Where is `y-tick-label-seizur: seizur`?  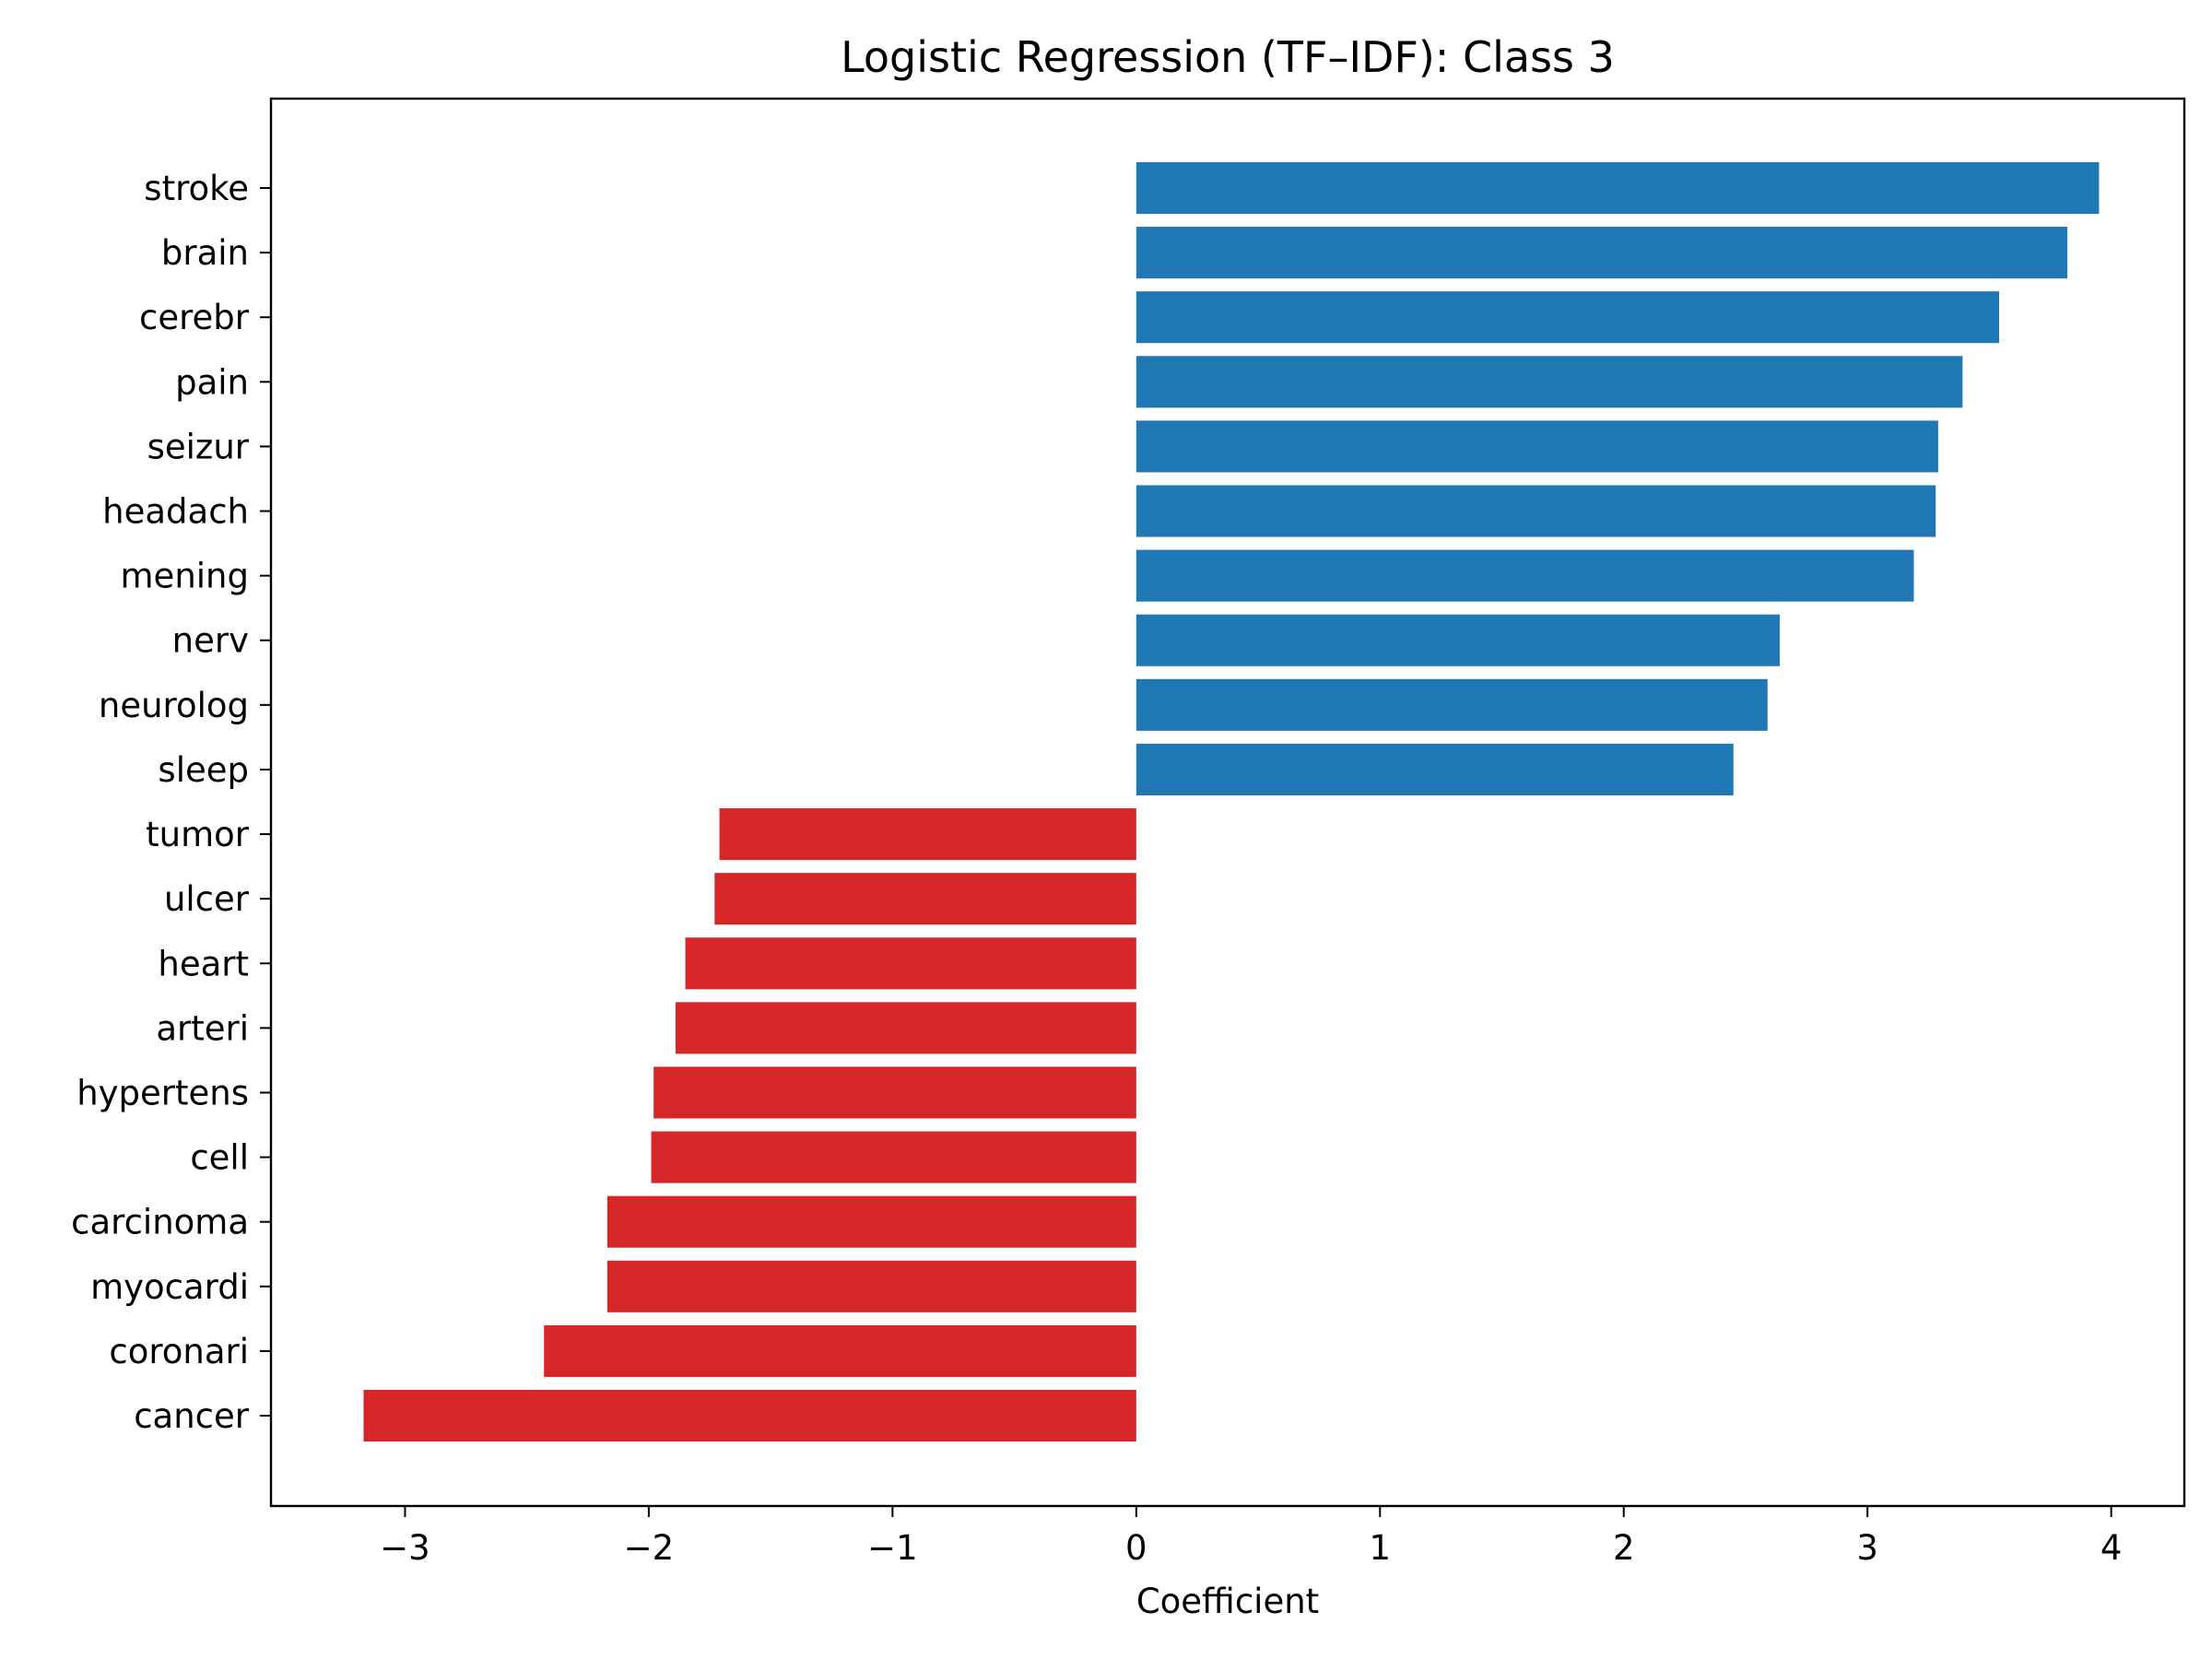 y-tick-label-seizur: seizur is located at coordinates (198, 446).